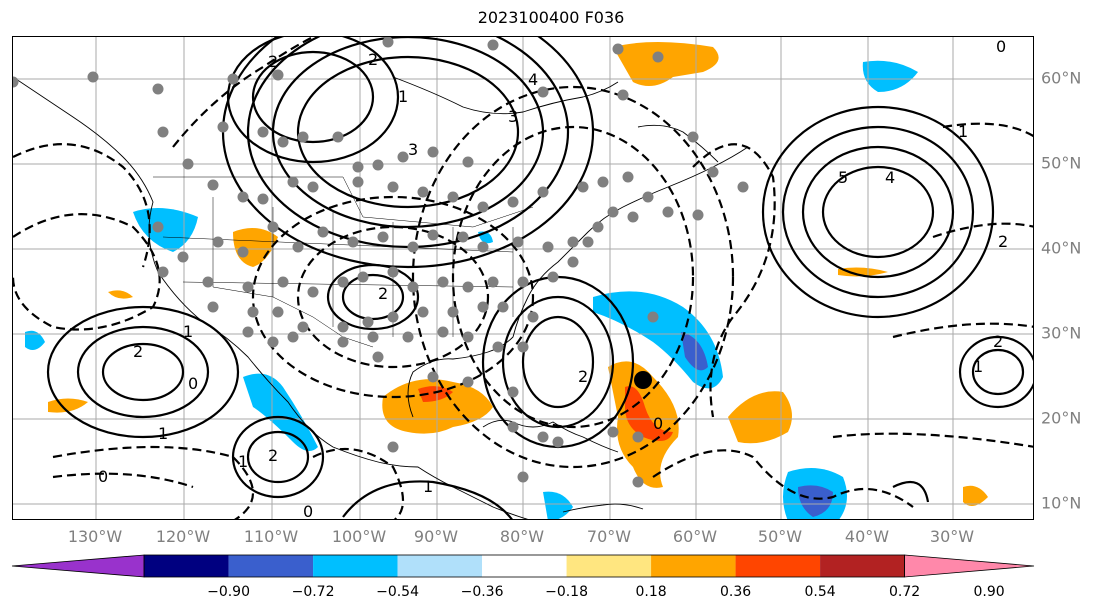 Image resolution: width=1102 pixels, height=613 pixels. Describe the element at coordinates (551, 17) in the screenshot. I see `map-title: 2023100400 F036` at that location.